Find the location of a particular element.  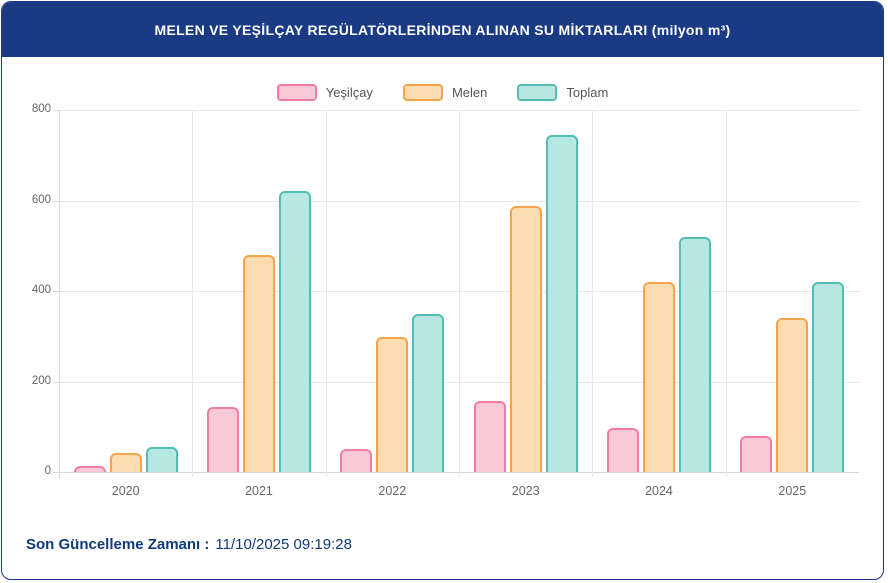

bar-melen-2023 is located at coordinates (525, 339).